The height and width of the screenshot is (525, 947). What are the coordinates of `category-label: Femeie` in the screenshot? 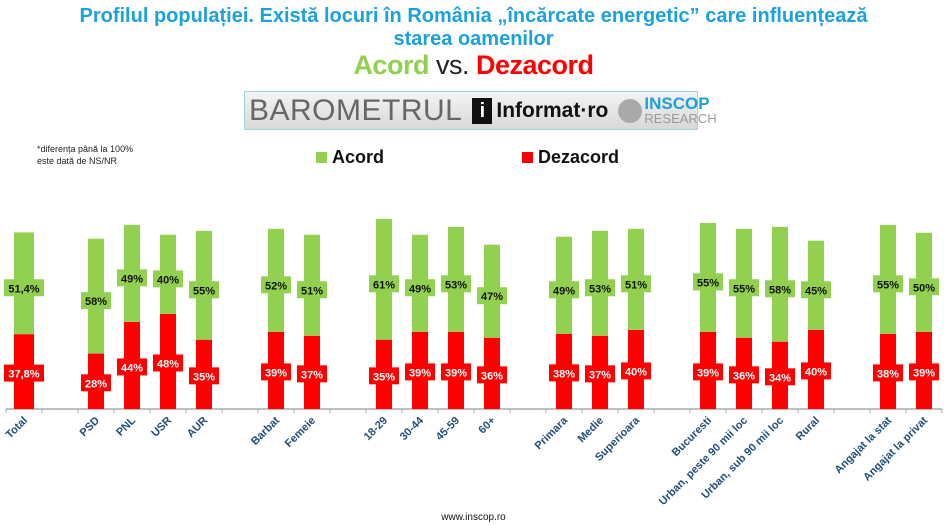 It's located at (300, 432).